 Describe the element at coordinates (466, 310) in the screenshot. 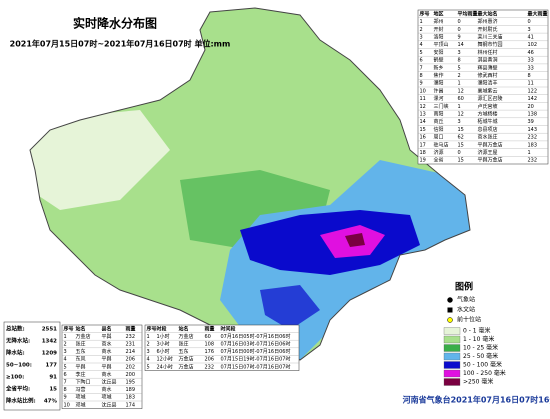

I see `legend-symbol-label: 水文站` at that location.